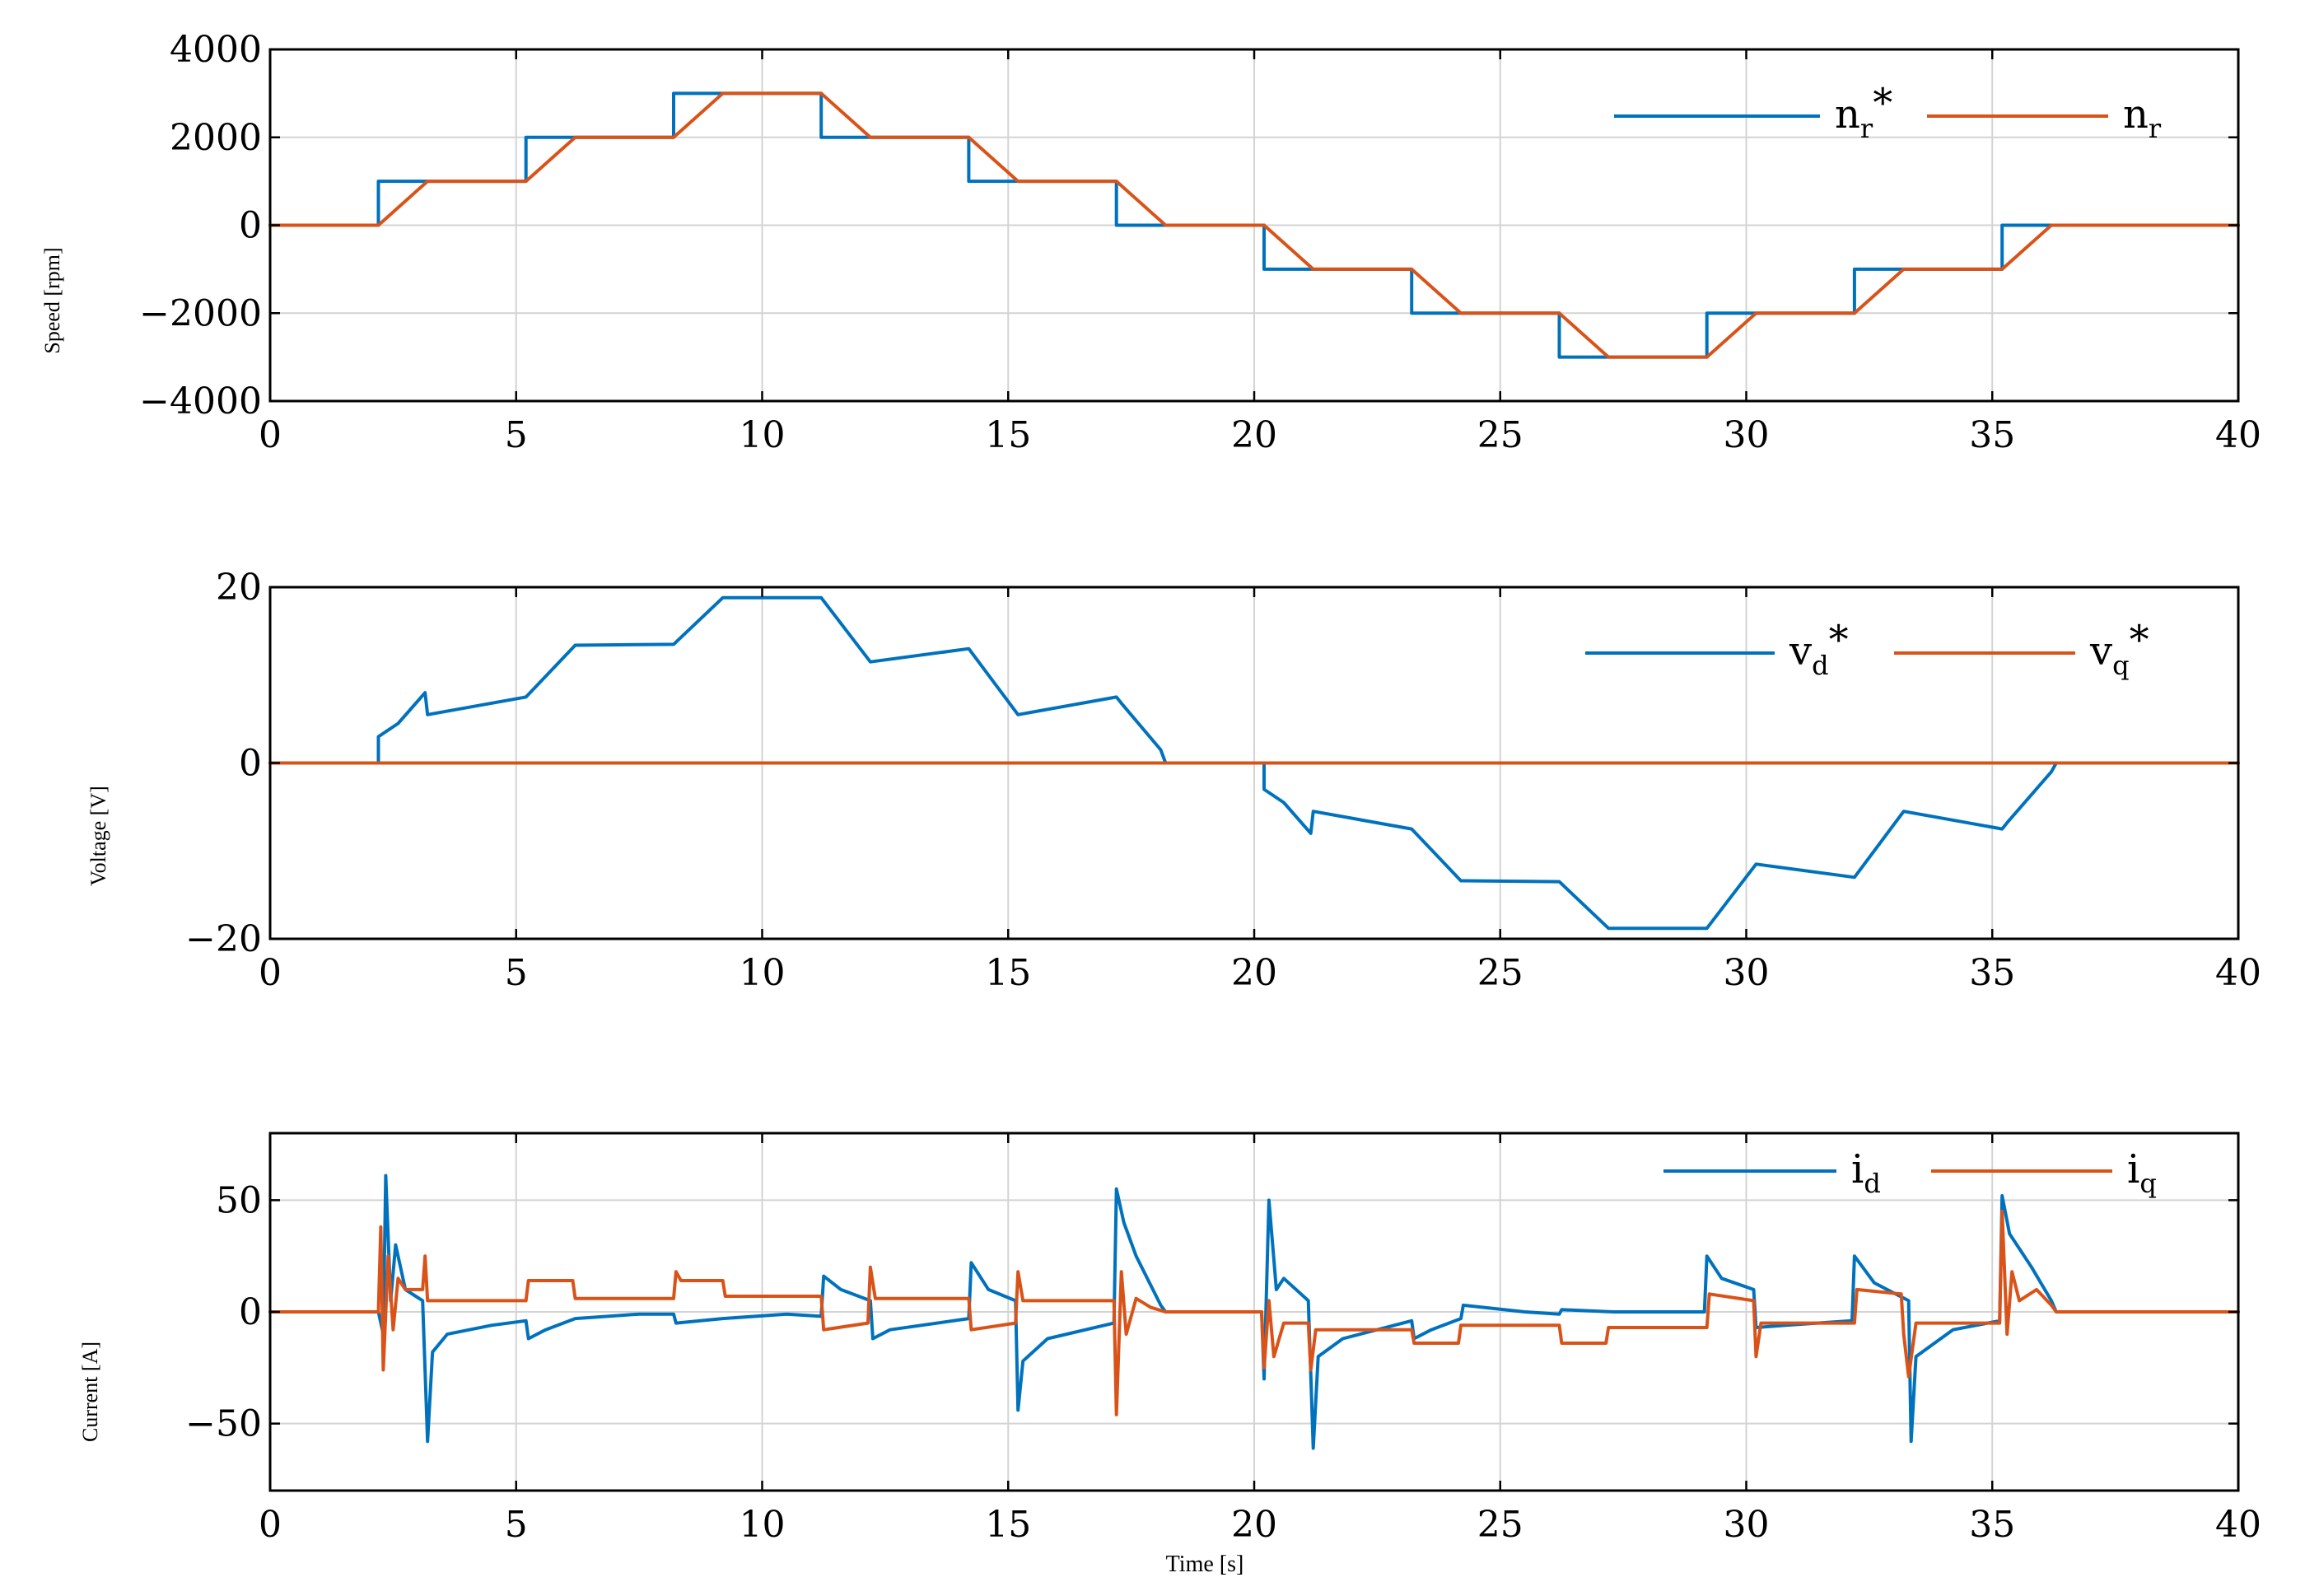 The height and width of the screenshot is (1596, 2305). I want to click on current-y-axis-label: Current [A], so click(90, 1392).